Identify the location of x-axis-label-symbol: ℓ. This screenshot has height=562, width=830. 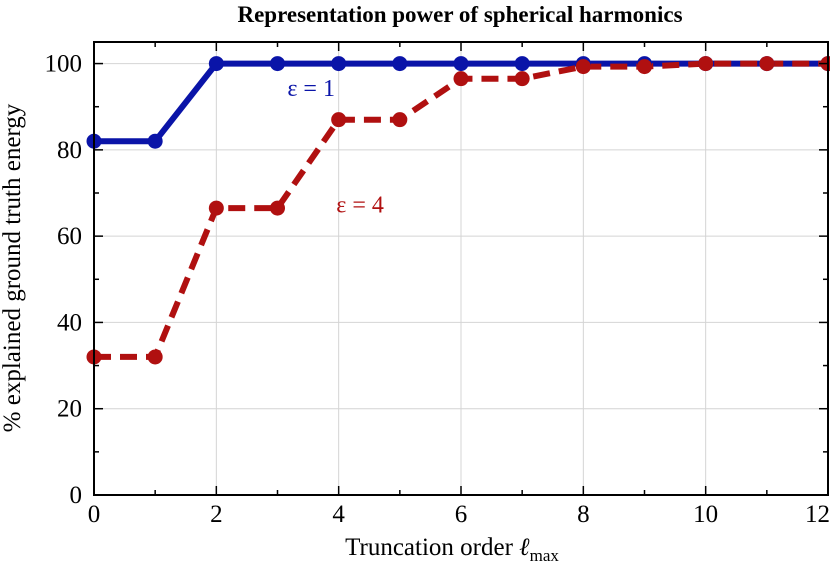
(524, 547).